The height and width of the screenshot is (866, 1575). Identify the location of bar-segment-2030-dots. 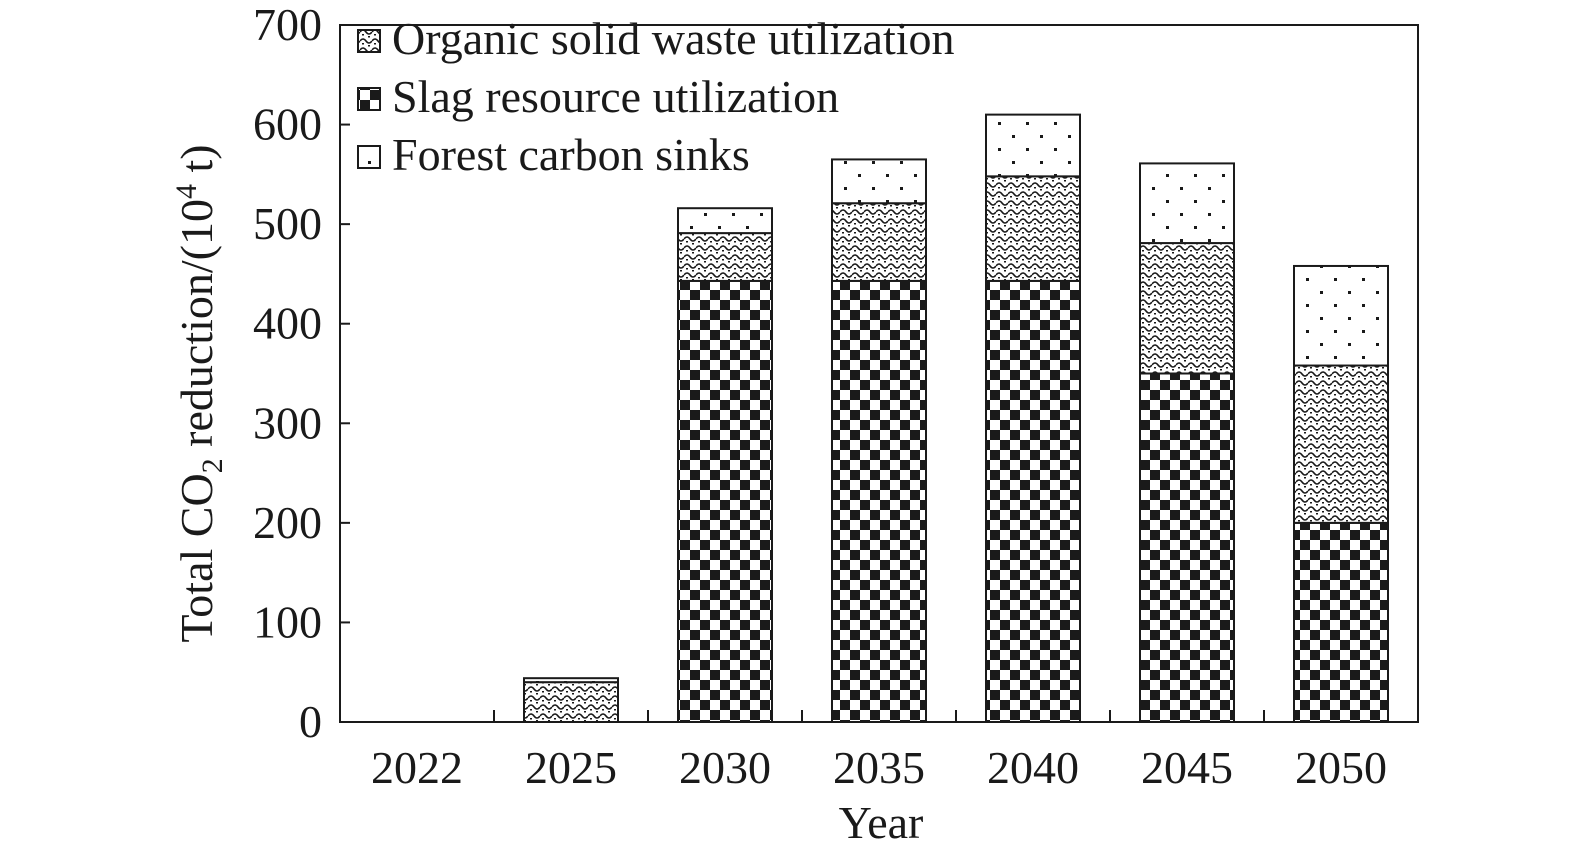
(725, 221).